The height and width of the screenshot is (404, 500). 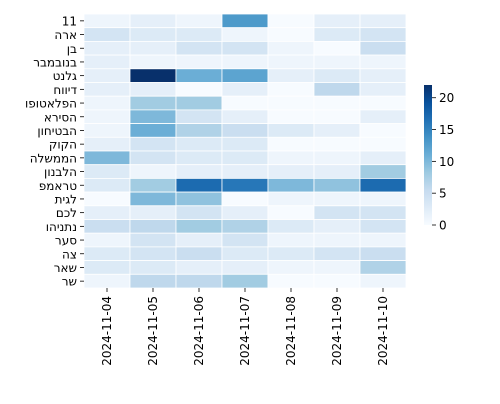 What do you see at coordinates (153, 331) in the screenshot?
I see `x-tick-label: 2024-11-05` at bounding box center [153, 331].